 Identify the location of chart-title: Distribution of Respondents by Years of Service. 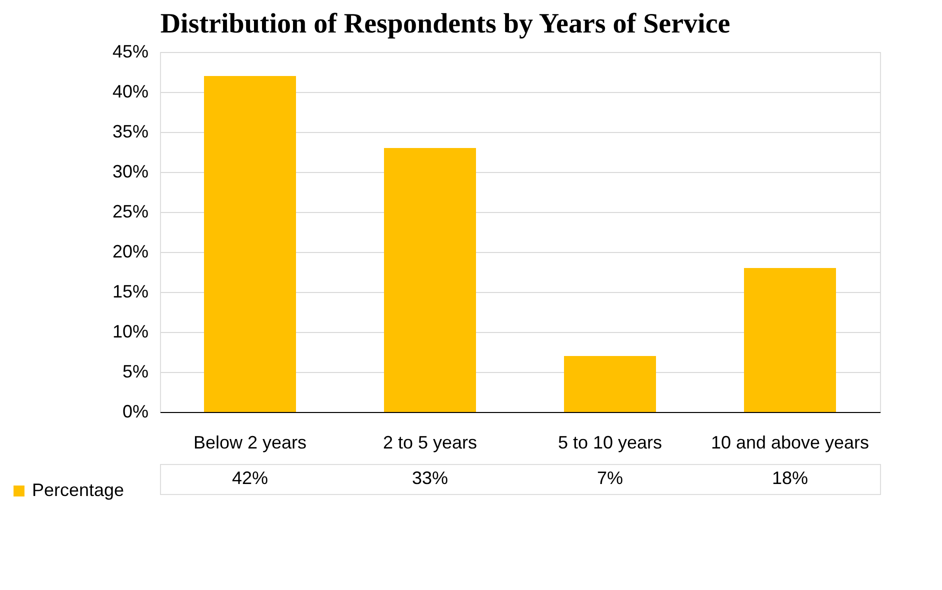
(445, 24).